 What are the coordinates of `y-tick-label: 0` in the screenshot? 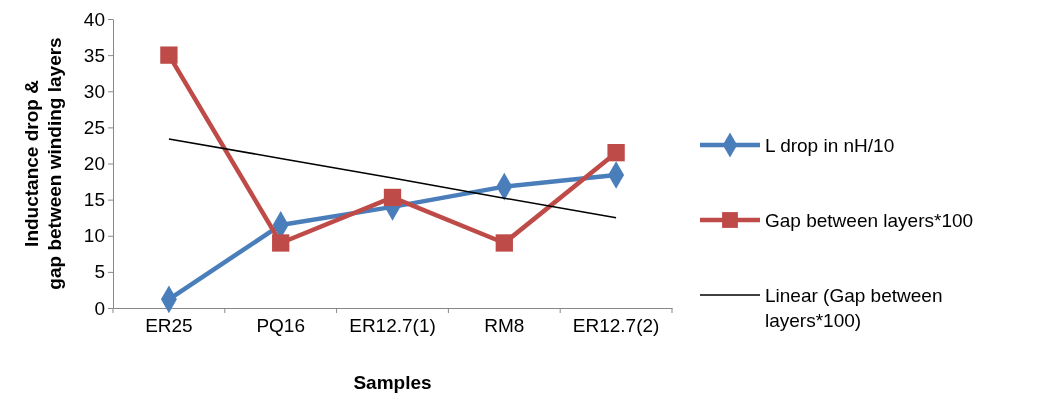 It's located at (99, 308).